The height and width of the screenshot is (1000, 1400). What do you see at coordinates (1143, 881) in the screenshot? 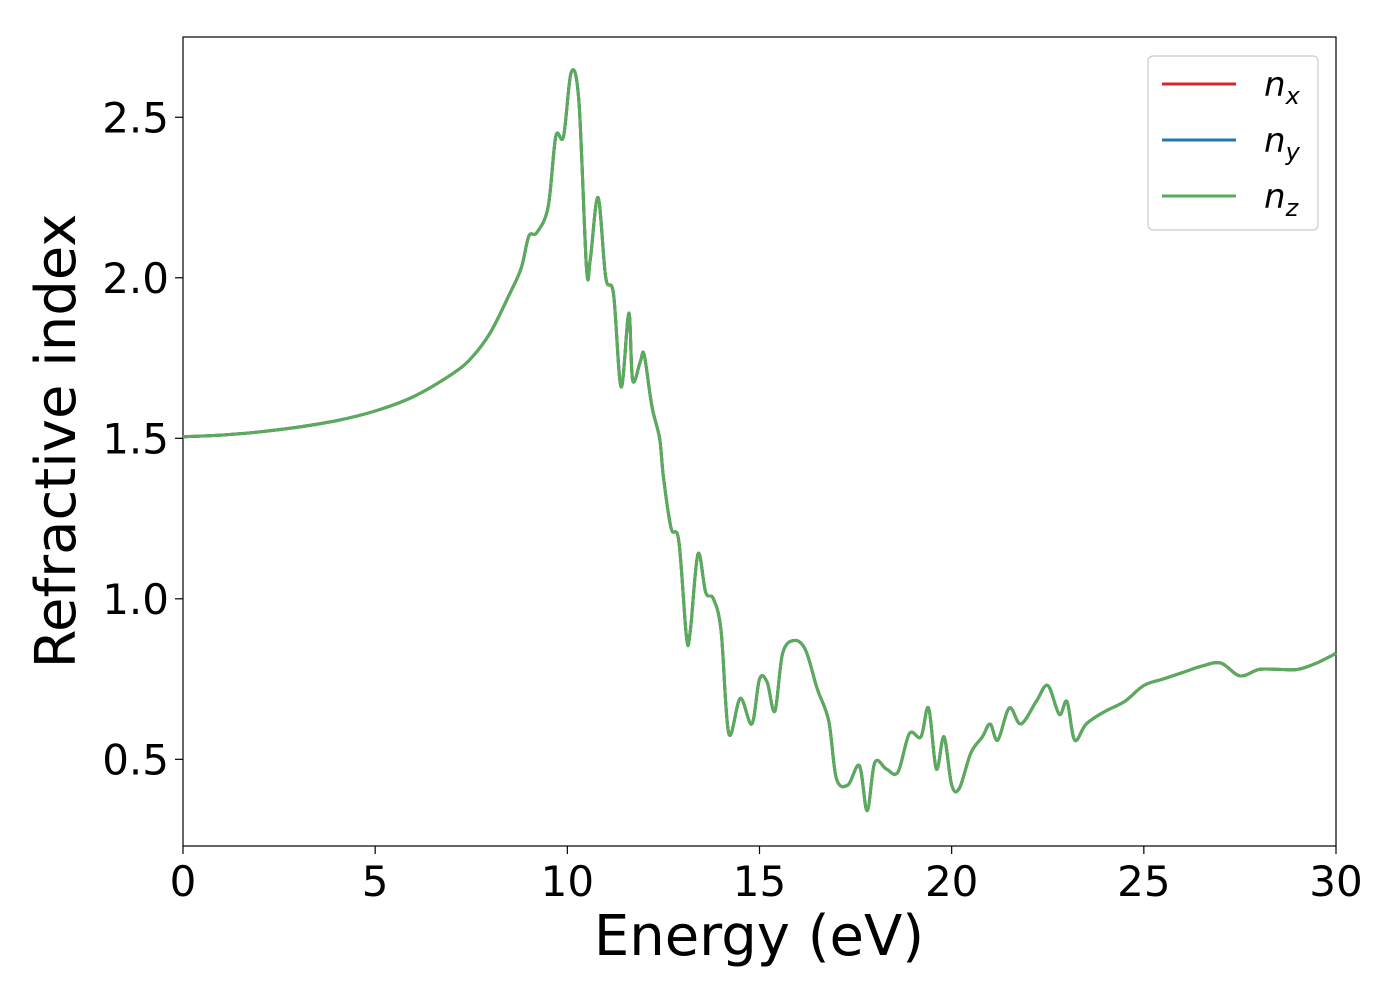
I see `x-tick-label: 25` at bounding box center [1143, 881].